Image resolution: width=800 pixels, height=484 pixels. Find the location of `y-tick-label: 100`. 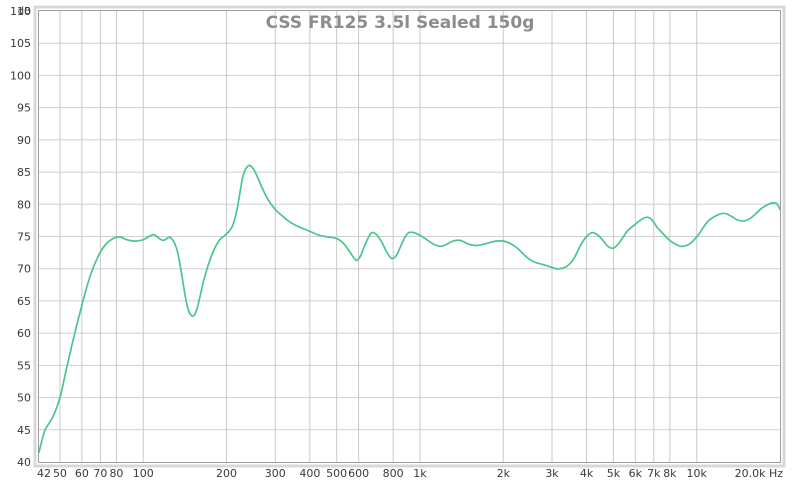

y-tick-label: 100 is located at coordinates (20, 75).